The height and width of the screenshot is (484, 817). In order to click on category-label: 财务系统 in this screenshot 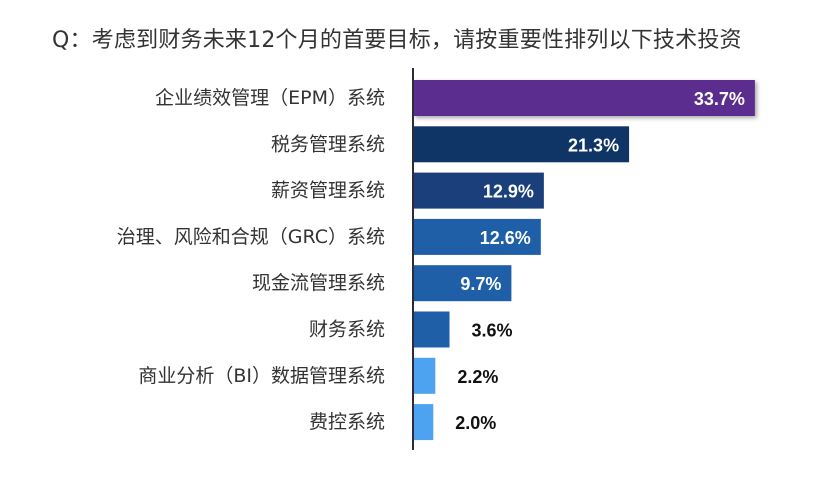, I will do `click(347, 330)`.